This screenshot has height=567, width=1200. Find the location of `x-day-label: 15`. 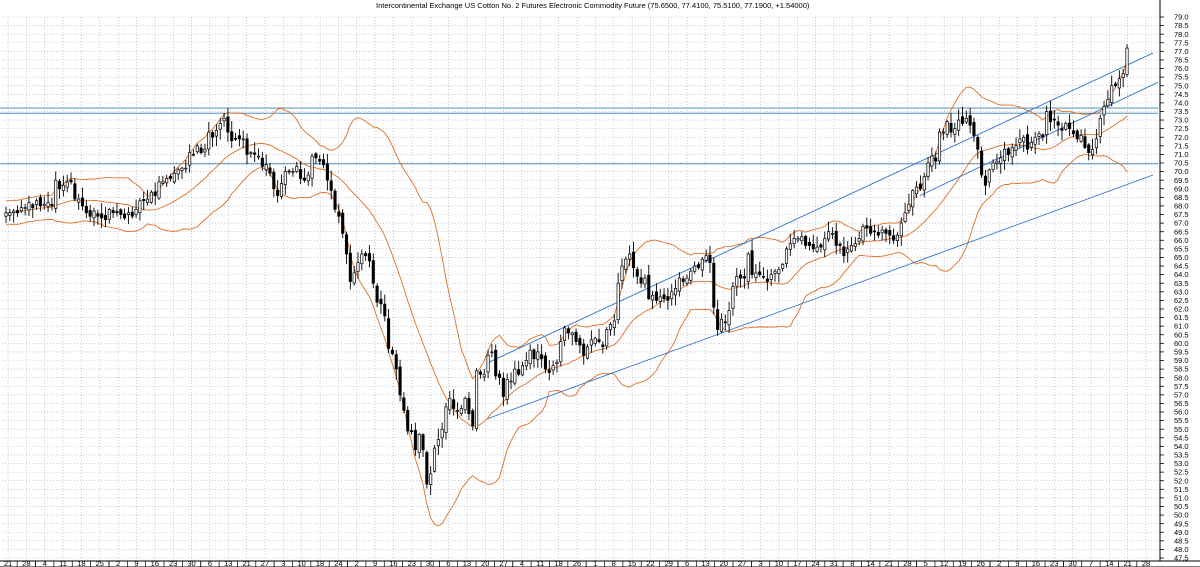

x-day-label: 15 is located at coordinates (632, 563).